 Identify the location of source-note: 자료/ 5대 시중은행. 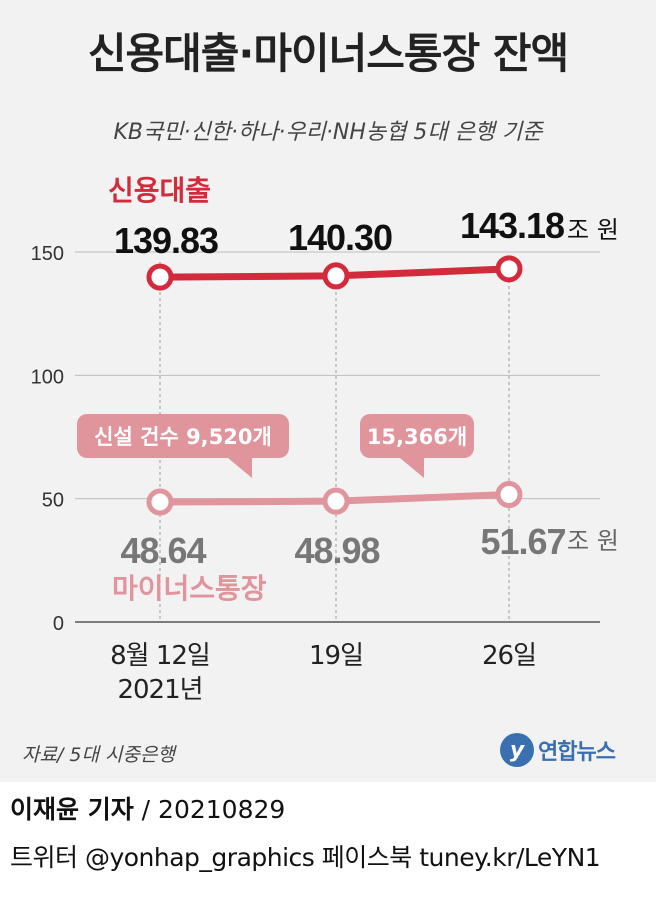
(98, 755).